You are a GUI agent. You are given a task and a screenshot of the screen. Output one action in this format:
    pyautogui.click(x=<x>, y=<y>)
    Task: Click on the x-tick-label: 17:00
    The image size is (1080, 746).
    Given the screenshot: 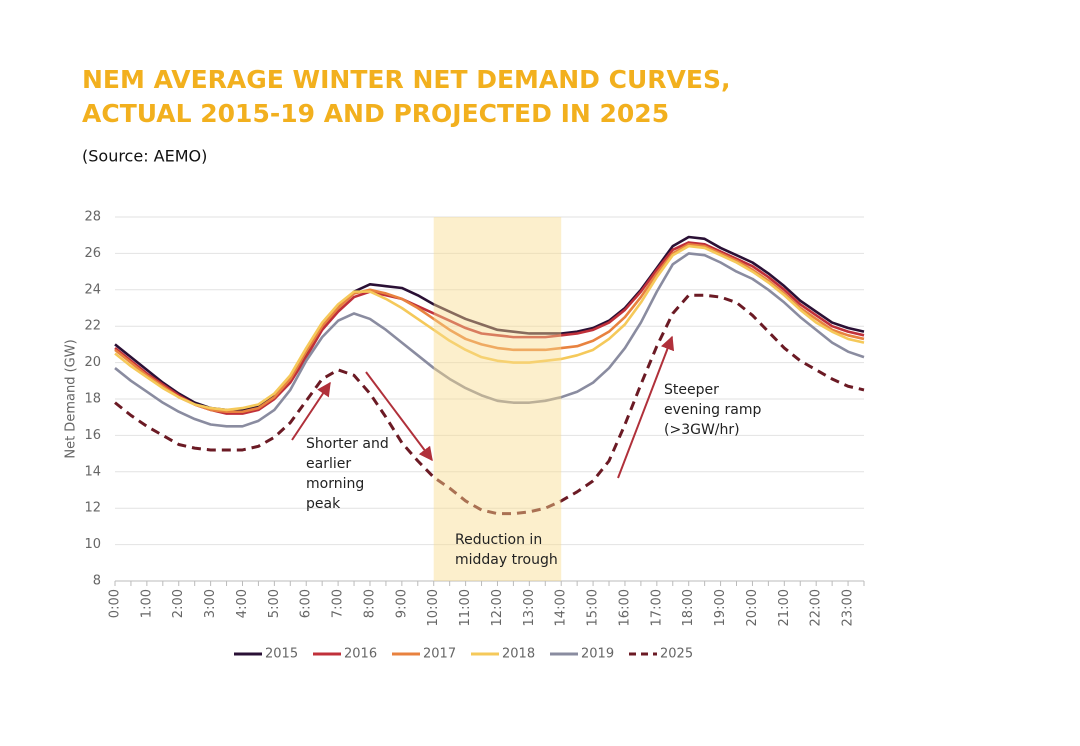 What is the action you would take?
    pyautogui.click(x=656, y=607)
    